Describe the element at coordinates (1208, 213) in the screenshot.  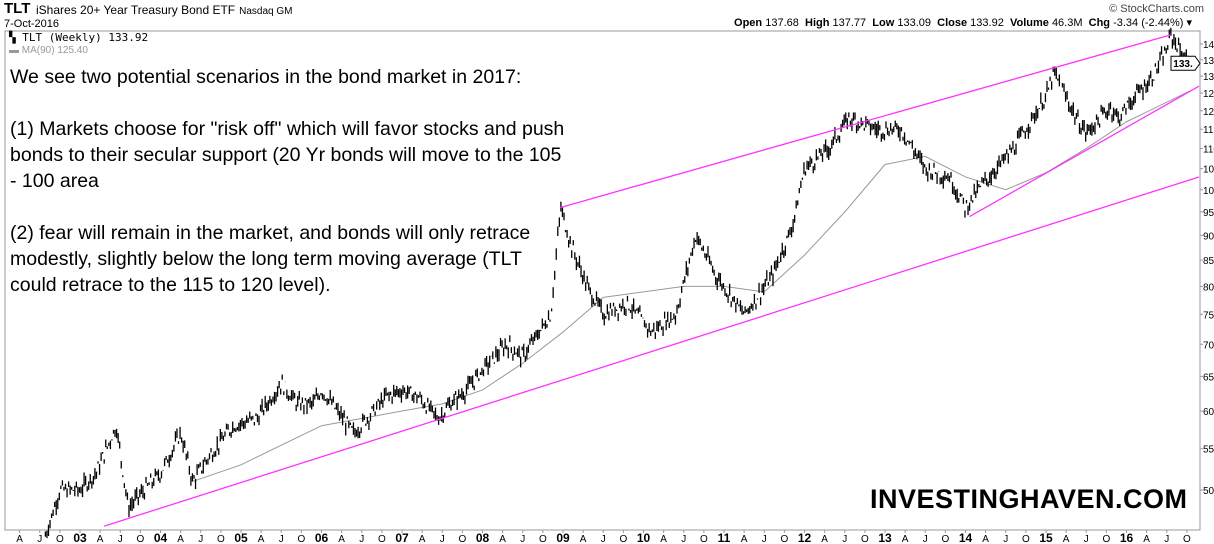
I see `y-tick-label: 95` at that location.